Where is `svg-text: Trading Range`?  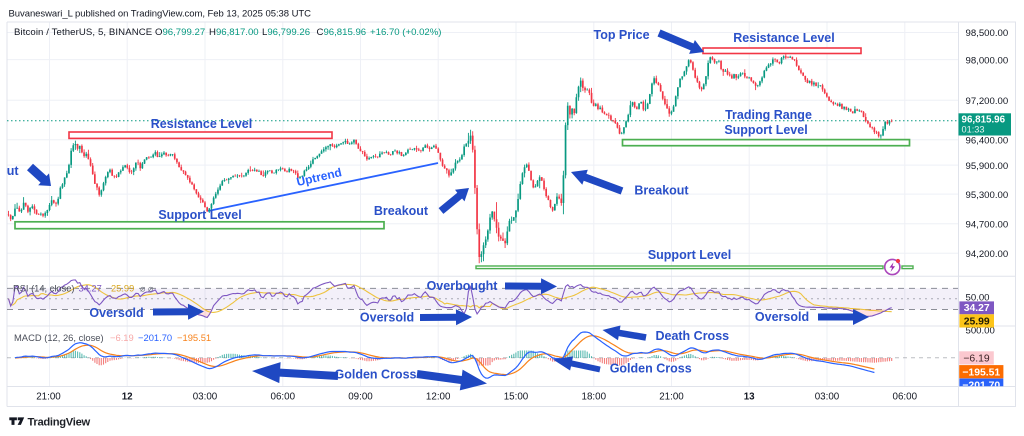 svg-text: Trading Range is located at coordinates (768, 115).